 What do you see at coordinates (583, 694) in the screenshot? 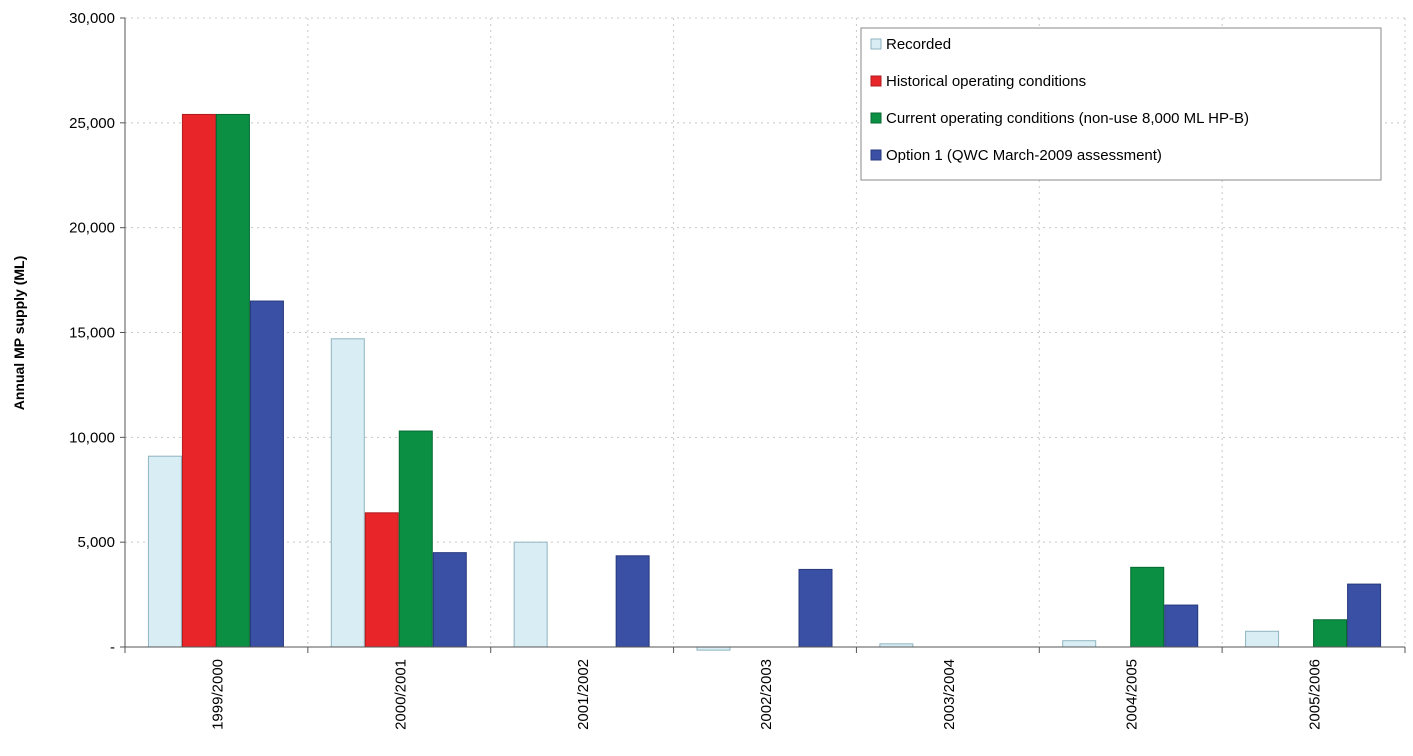
I see `x-tick-label: 2001/2002` at bounding box center [583, 694].